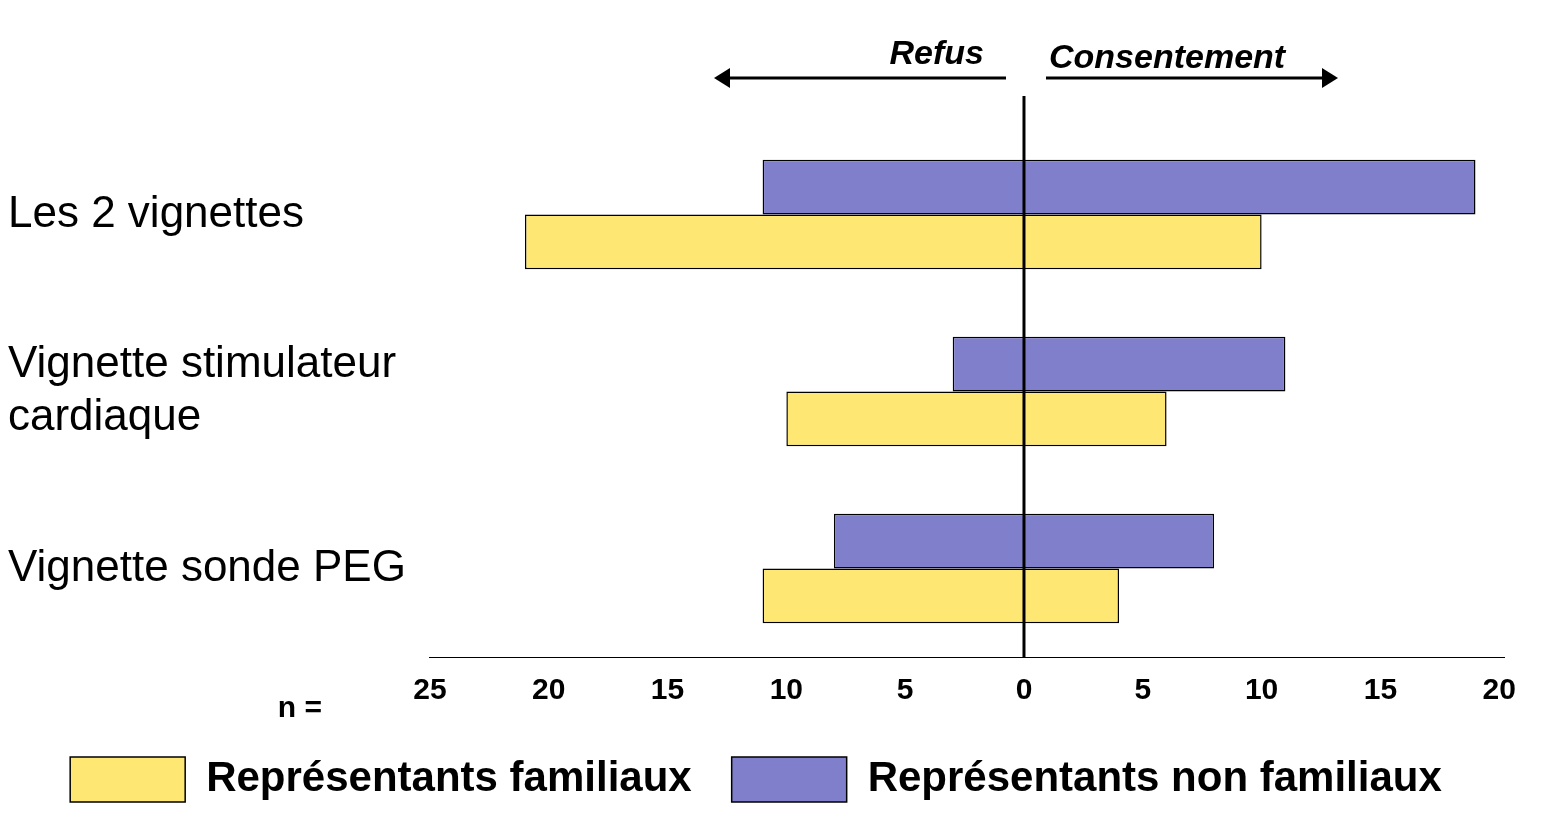  What do you see at coordinates (202, 388) in the screenshot?
I see `y-tick-label: Vignette stimulateur cardiaque` at bounding box center [202, 388].